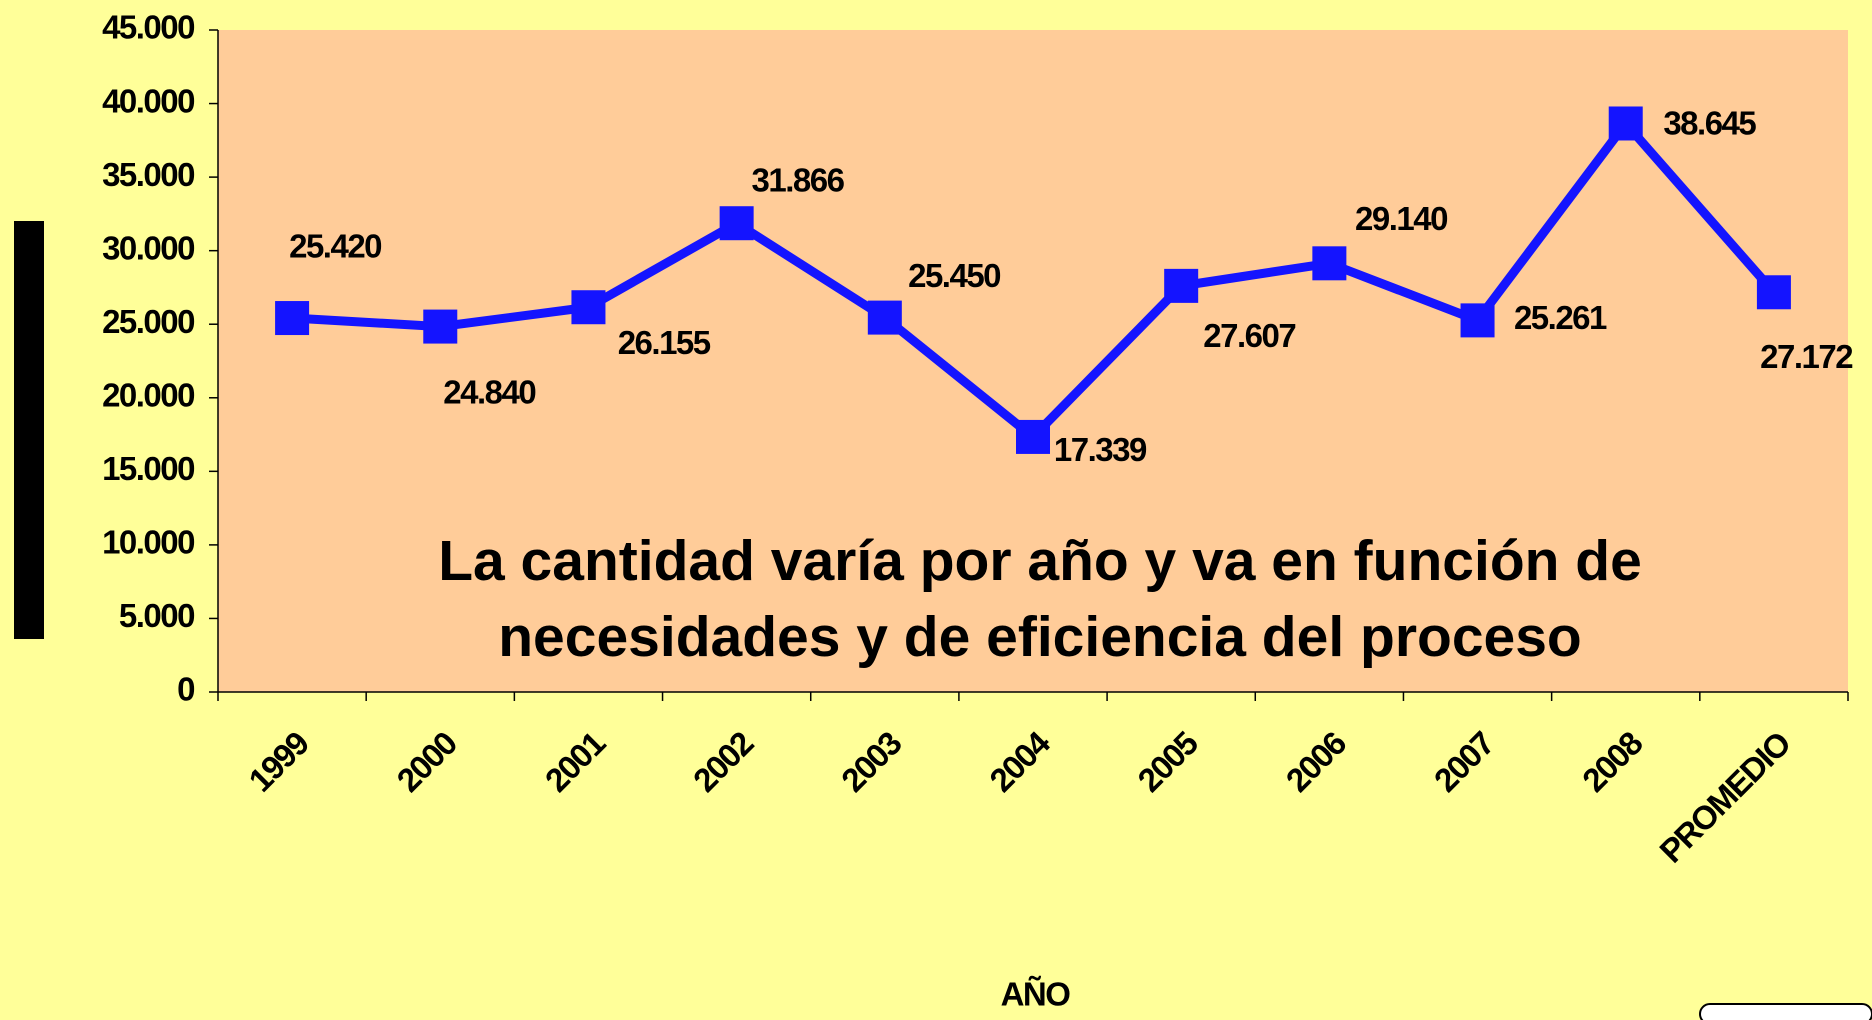 This screenshot has width=1872, height=1020. Describe the element at coordinates (1709, 123) in the screenshot. I see `data-label: 38.645` at that location.